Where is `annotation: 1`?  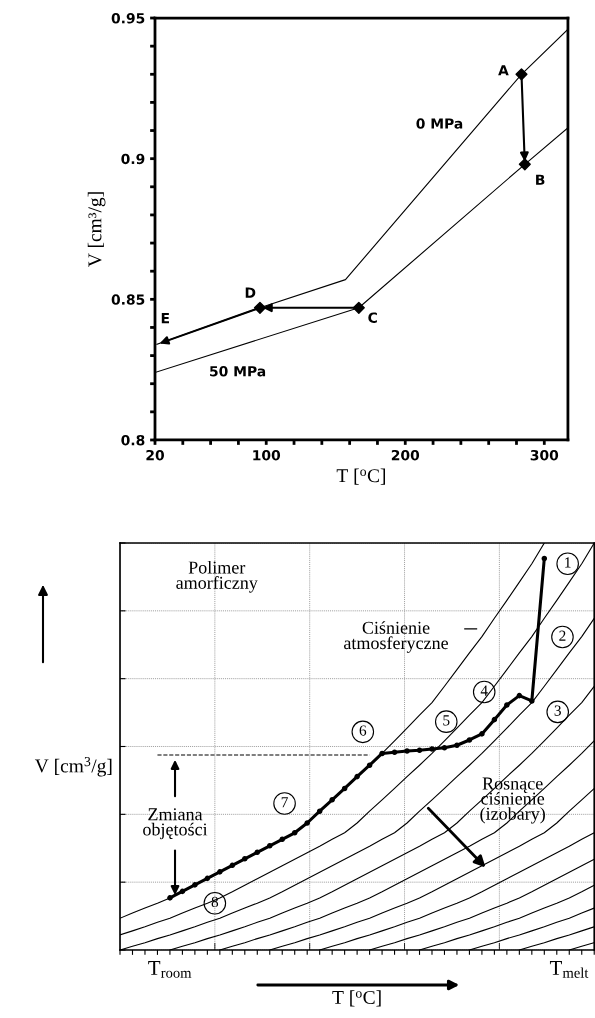
annotation: 1 is located at coordinates (568, 562).